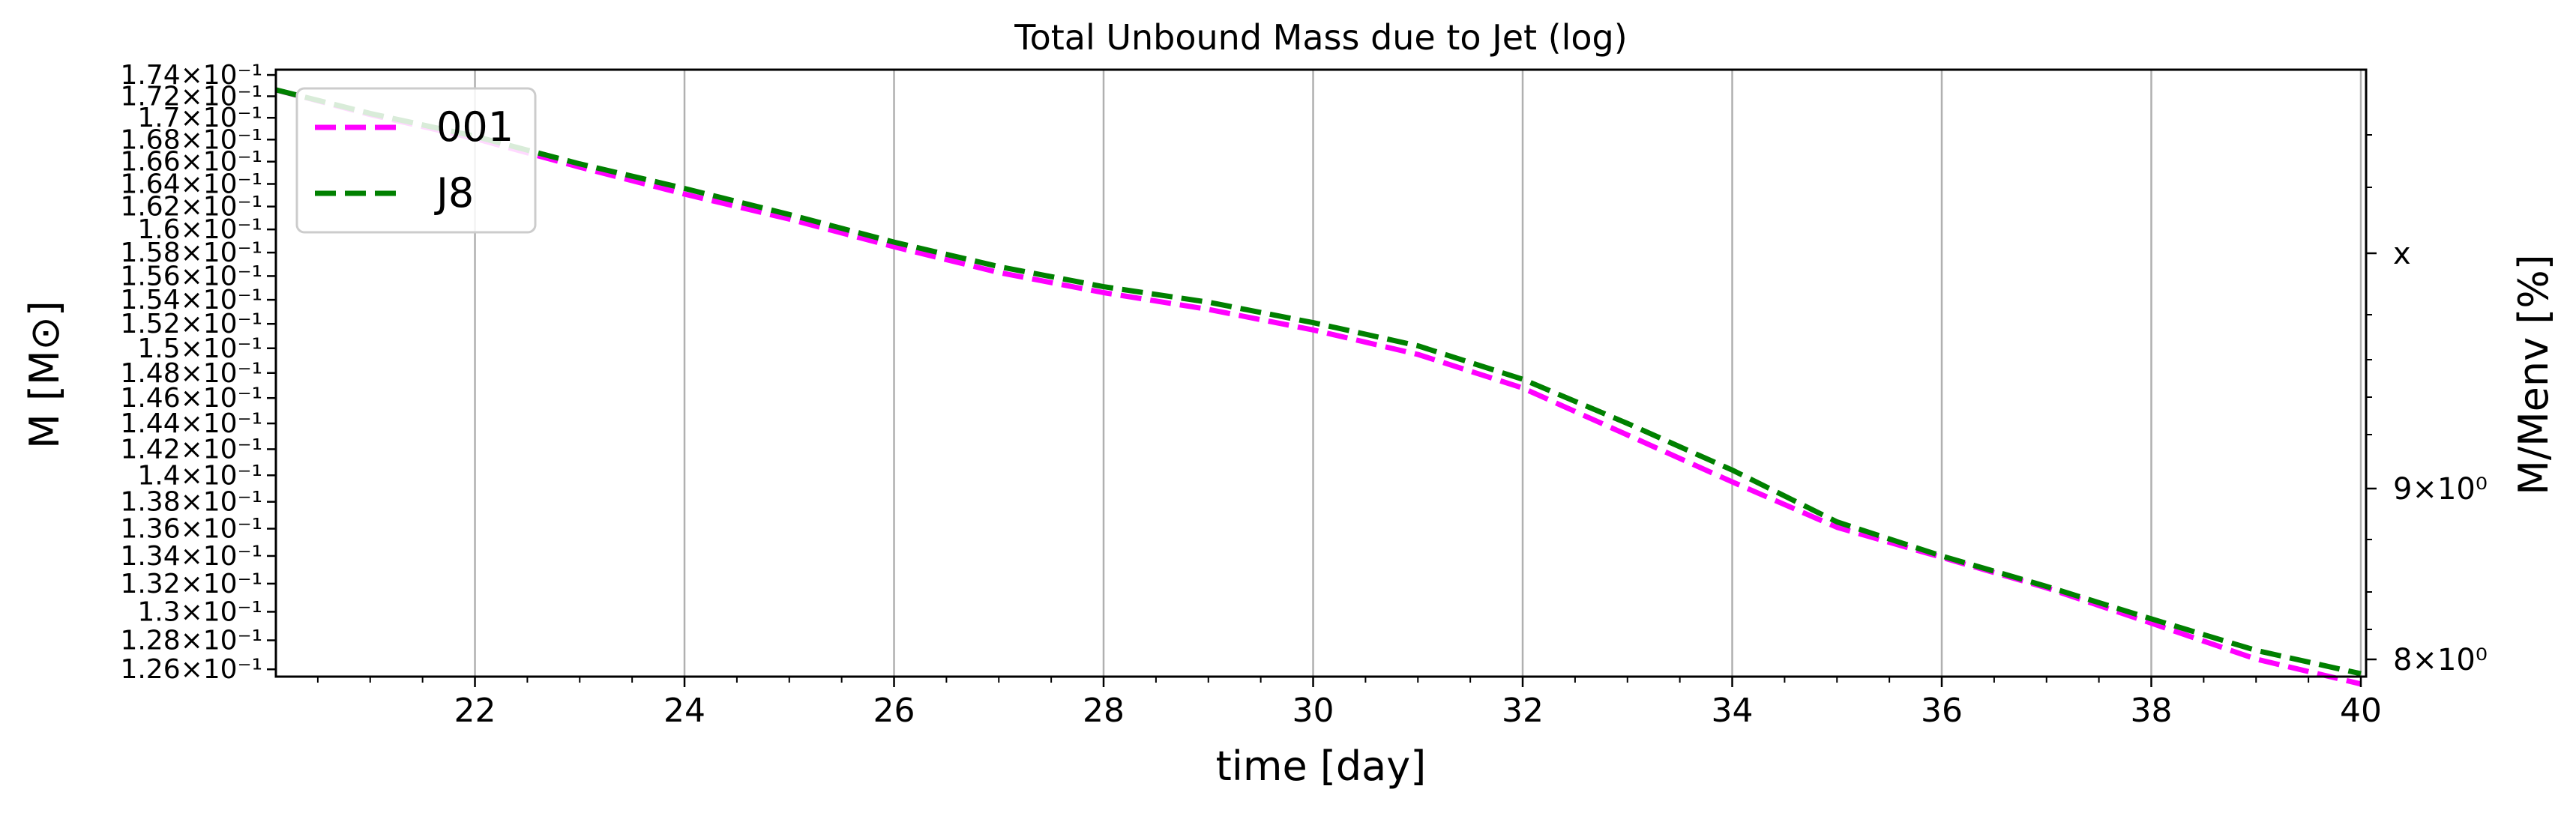 The image size is (2576, 816). What do you see at coordinates (191, 207) in the screenshot?
I see `y-tick-label: 1.62×10⁻¹` at bounding box center [191, 207].